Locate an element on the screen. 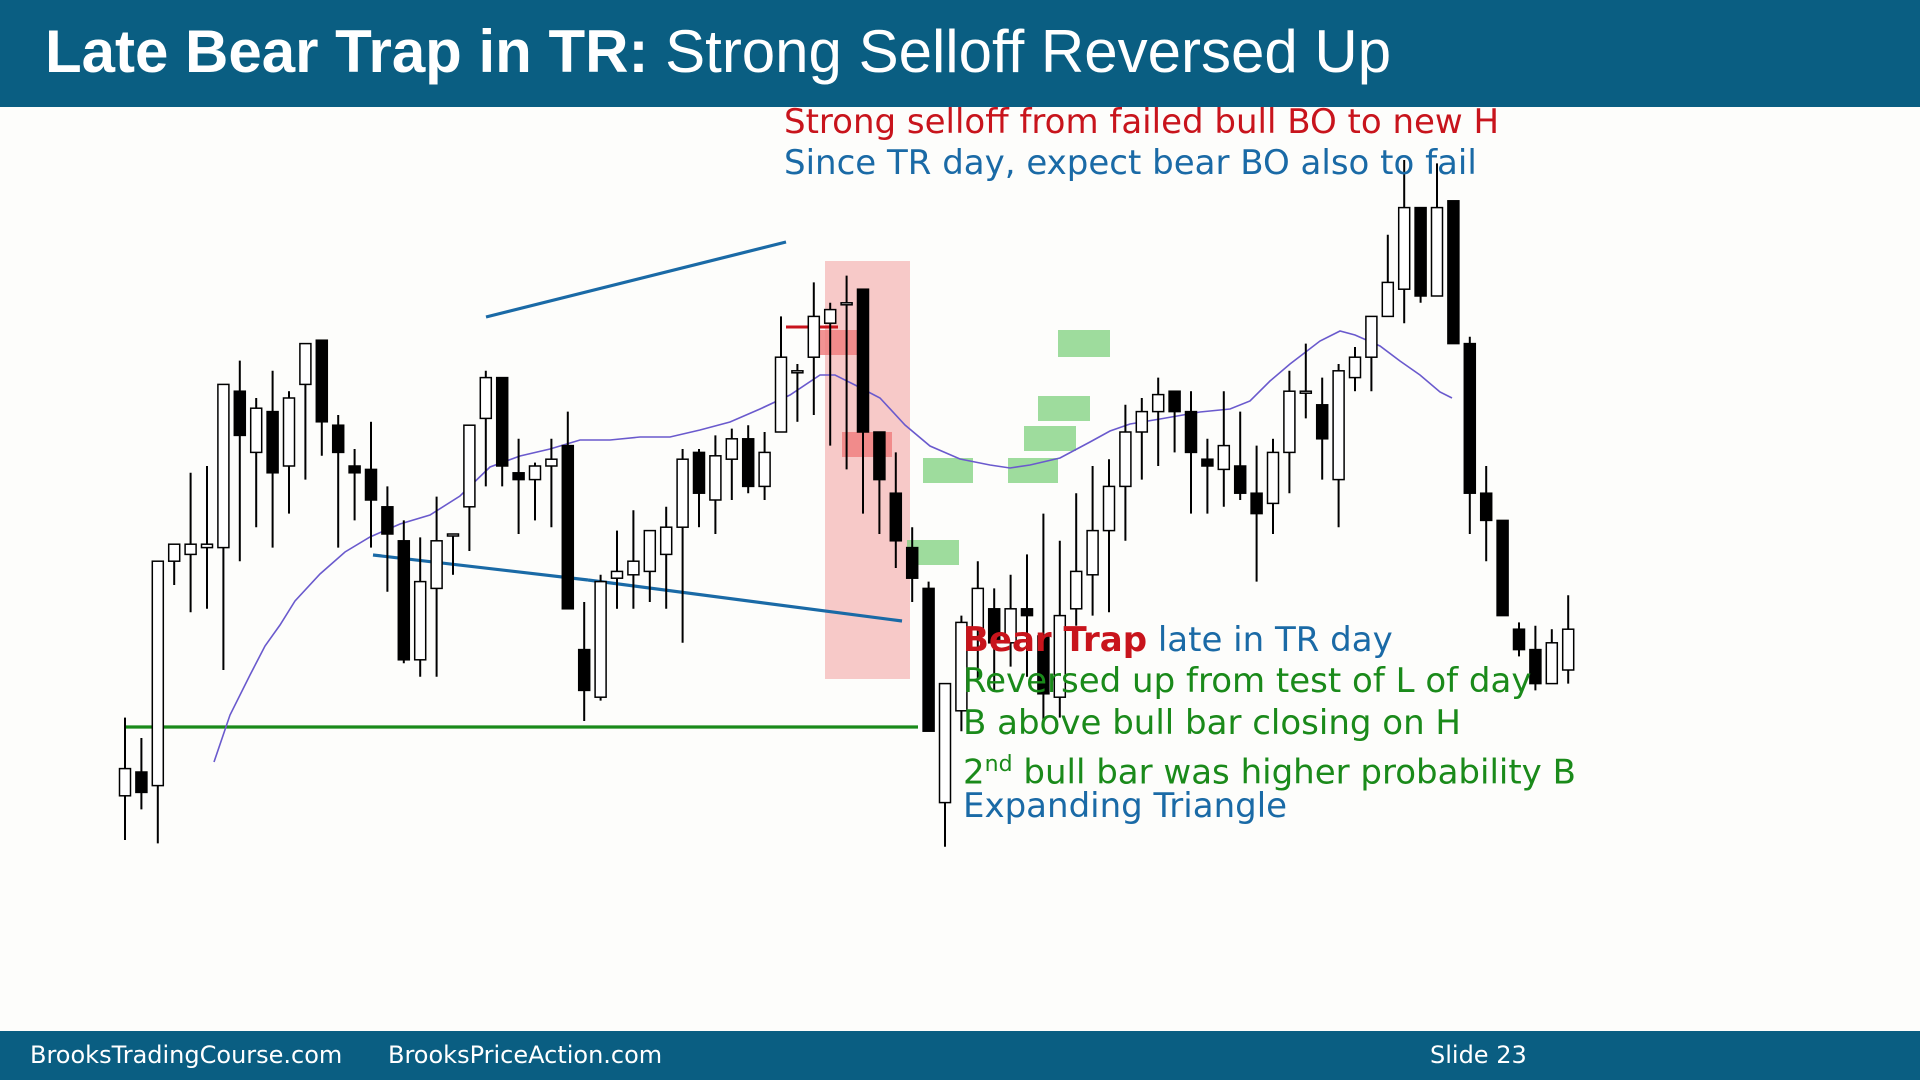 Image resolution: width=1920 pixels, height=1080 pixels. signal-boxes is located at coordinates (959, 447).